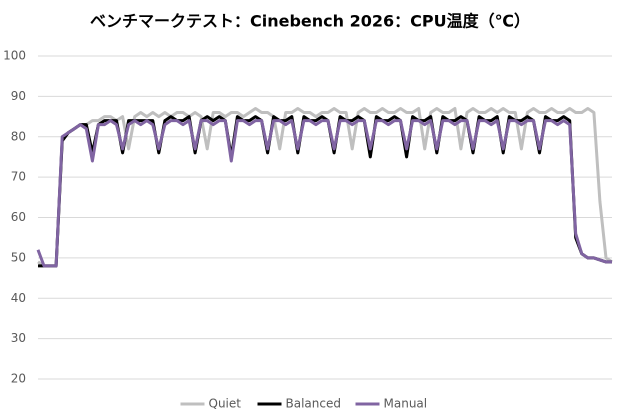 The height and width of the screenshot is (420, 620). I want to click on y-tick-label: 50, so click(18, 257).